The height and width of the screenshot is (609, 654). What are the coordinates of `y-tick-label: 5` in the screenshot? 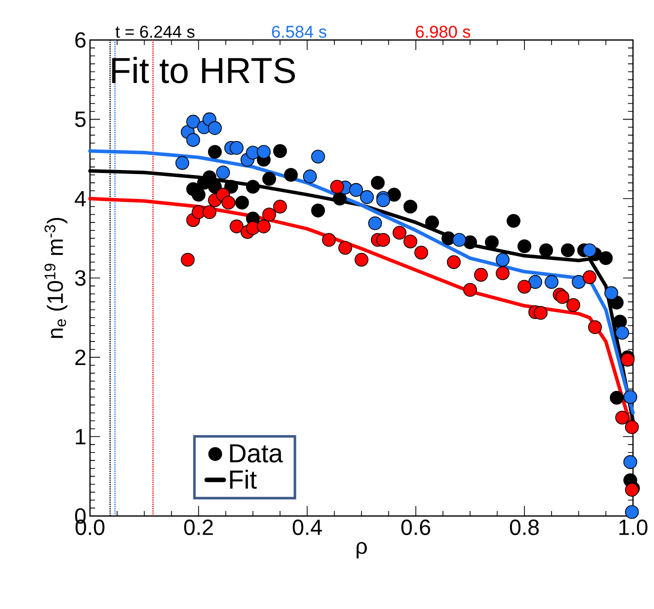 It's located at (80, 120).